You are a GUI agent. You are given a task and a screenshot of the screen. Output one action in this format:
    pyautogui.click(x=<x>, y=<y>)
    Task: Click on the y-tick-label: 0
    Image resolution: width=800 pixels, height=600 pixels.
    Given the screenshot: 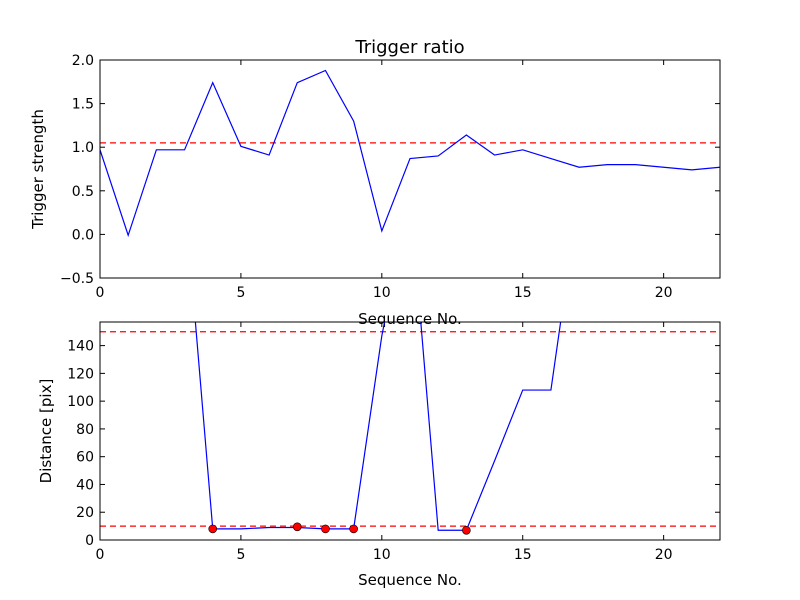 What is the action you would take?
    pyautogui.click(x=89, y=541)
    